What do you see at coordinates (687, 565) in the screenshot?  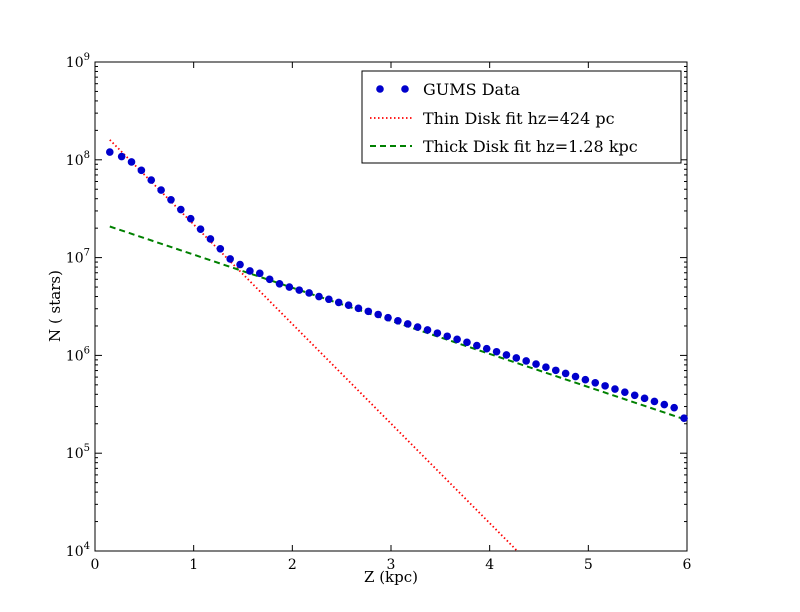 I see `x-tick-label: 6` at bounding box center [687, 565].